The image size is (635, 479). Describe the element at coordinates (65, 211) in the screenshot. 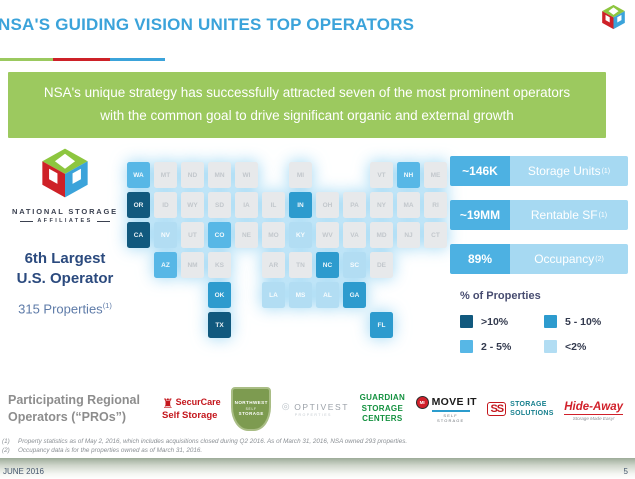

I see `wordmark-national-storage: NATIONAL STORAGE` at that location.